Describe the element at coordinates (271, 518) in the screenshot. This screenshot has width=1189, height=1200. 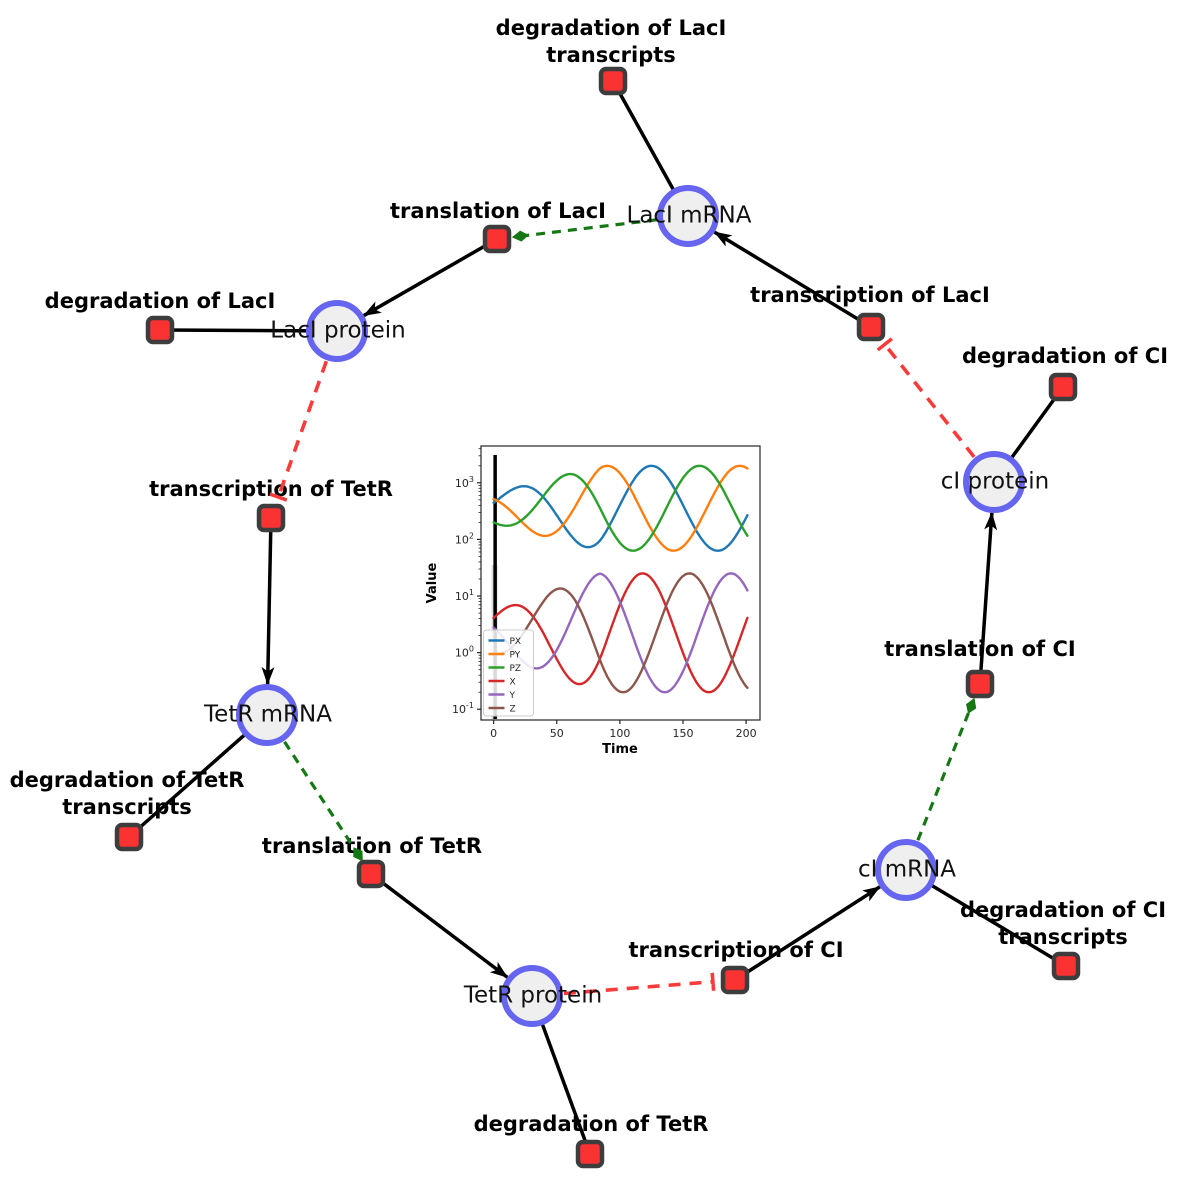
I see `reaction-node-txn_tetr` at that location.